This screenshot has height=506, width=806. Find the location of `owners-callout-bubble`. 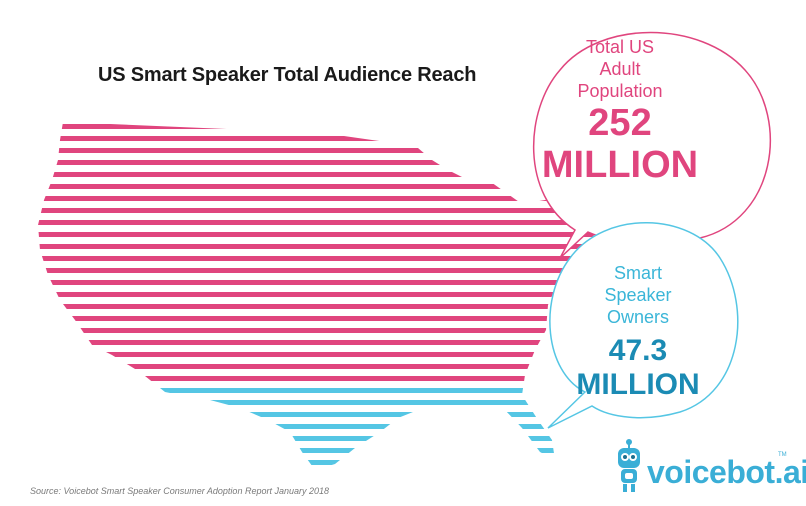

owners-callout-bubble is located at coordinates (643, 325).